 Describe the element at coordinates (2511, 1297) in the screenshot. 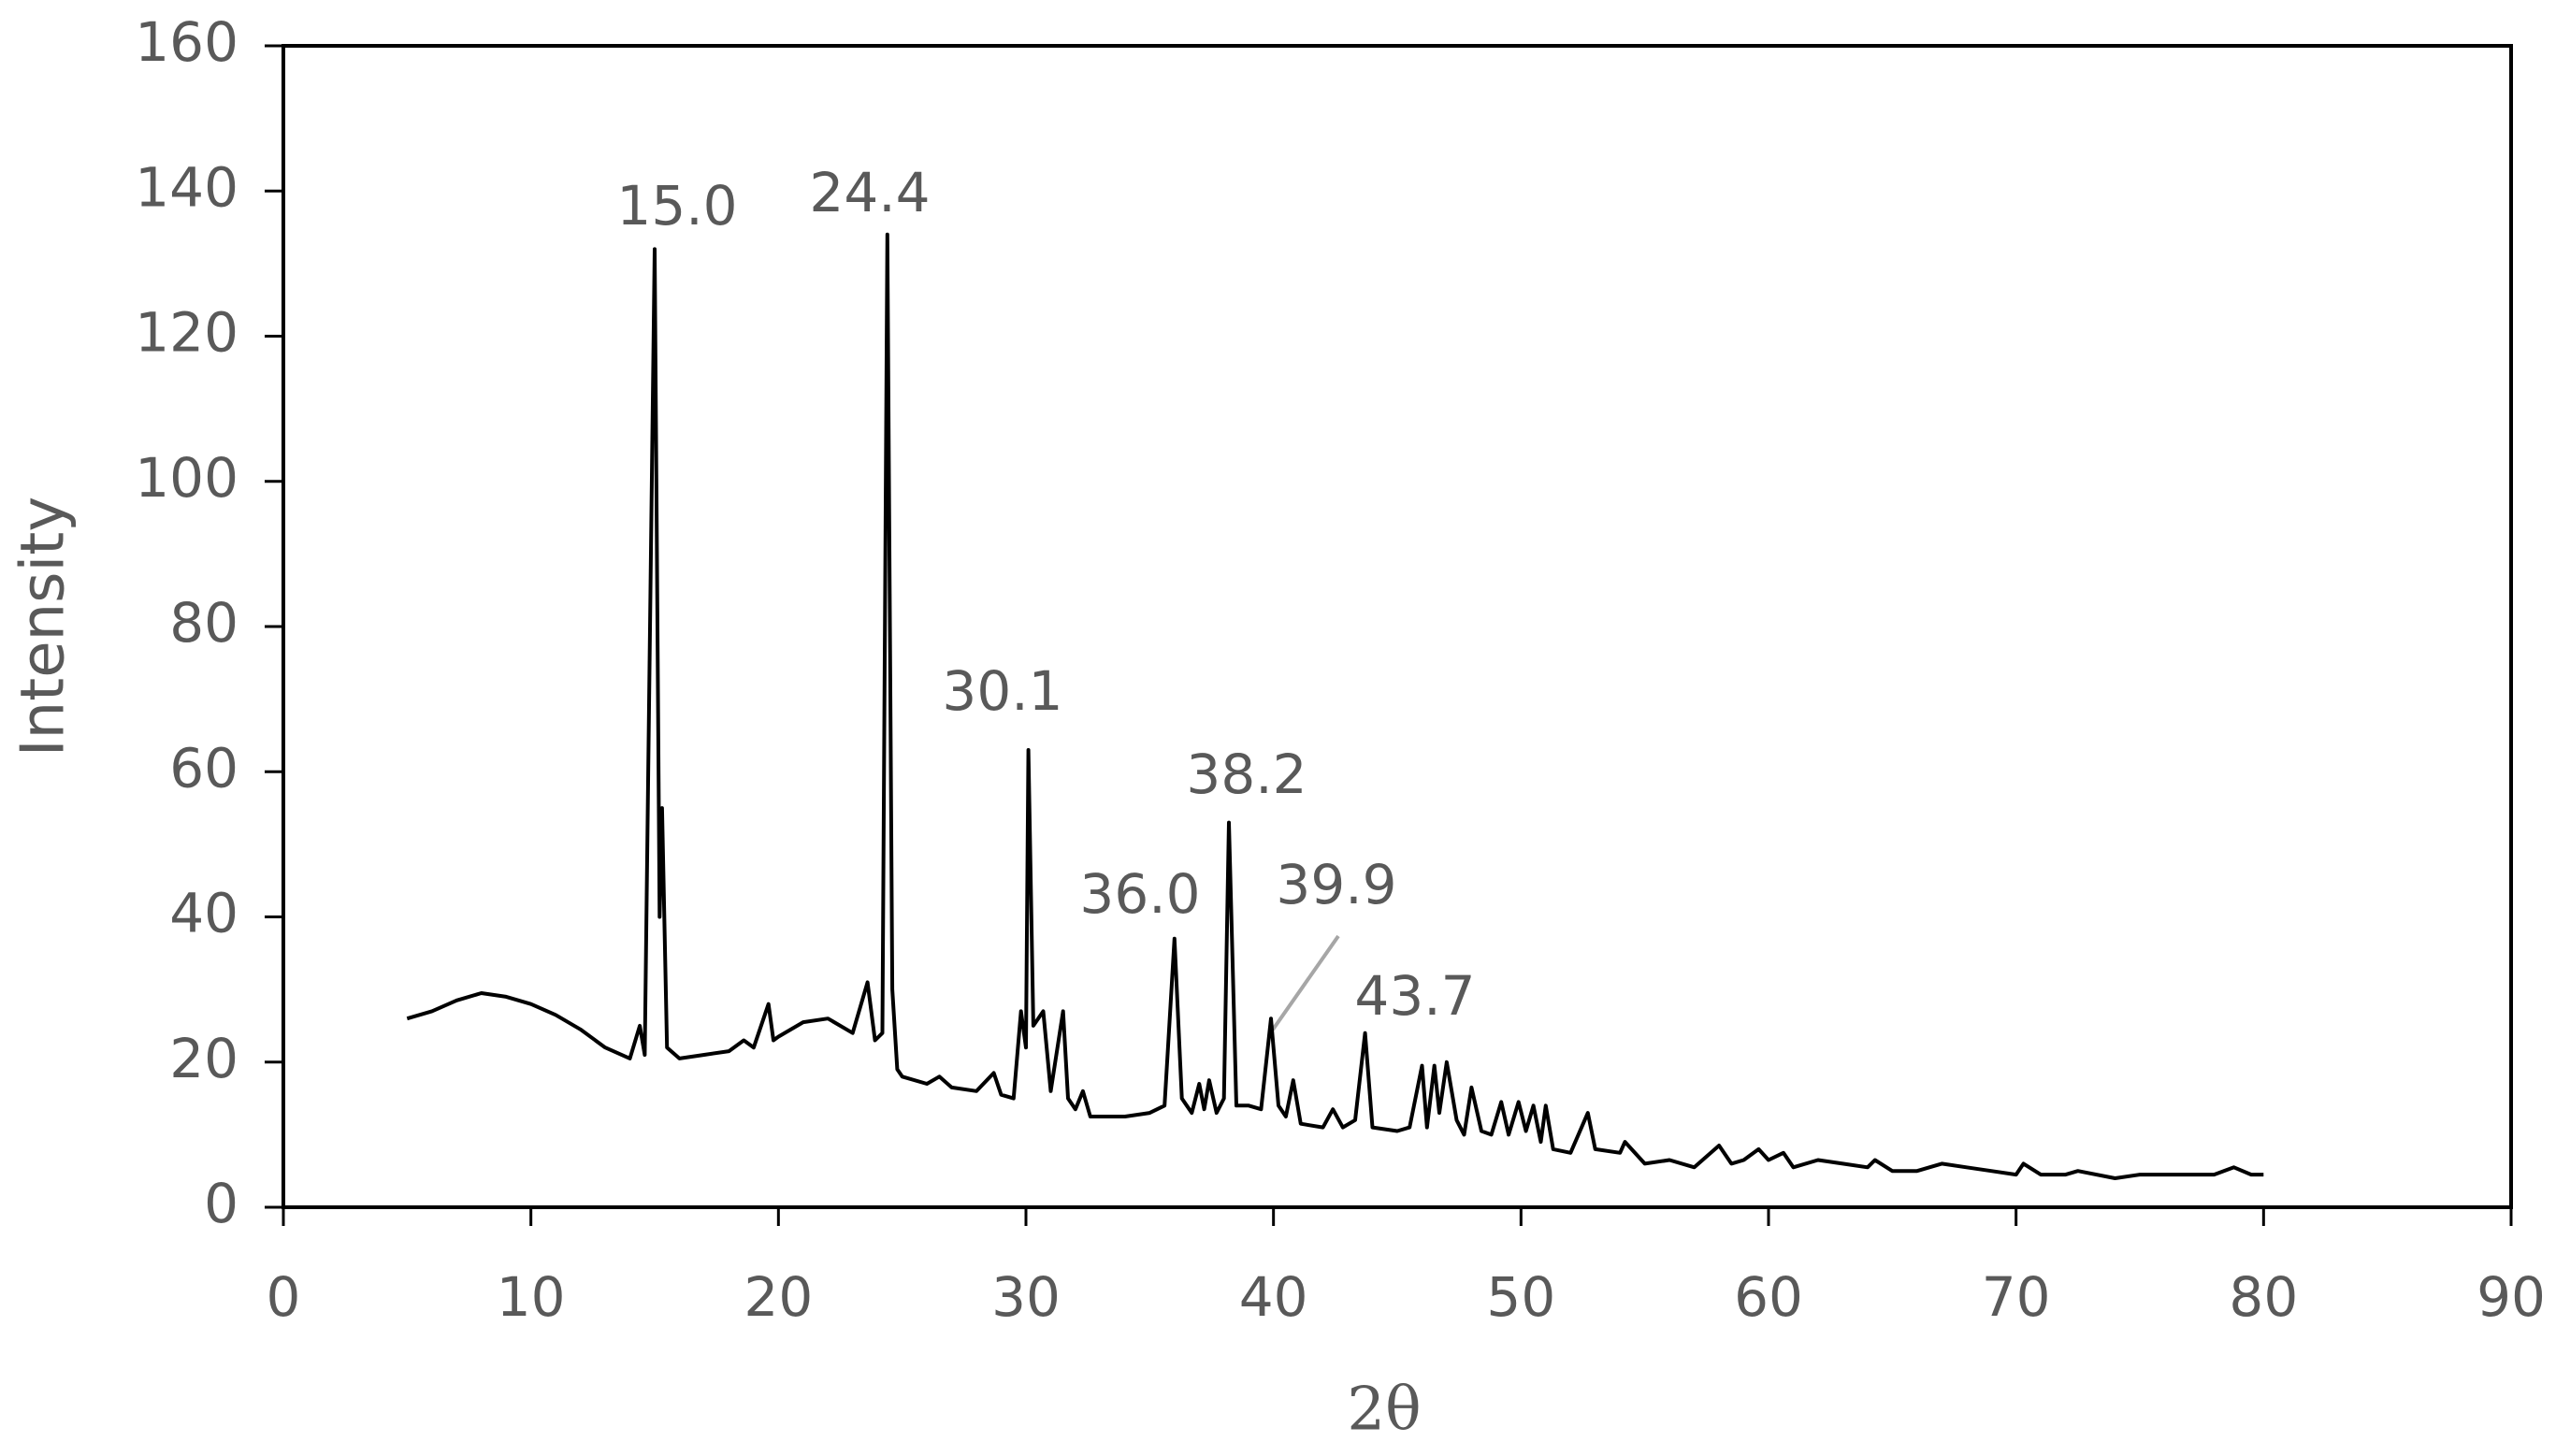

I see `x-tick-label: 90` at that location.